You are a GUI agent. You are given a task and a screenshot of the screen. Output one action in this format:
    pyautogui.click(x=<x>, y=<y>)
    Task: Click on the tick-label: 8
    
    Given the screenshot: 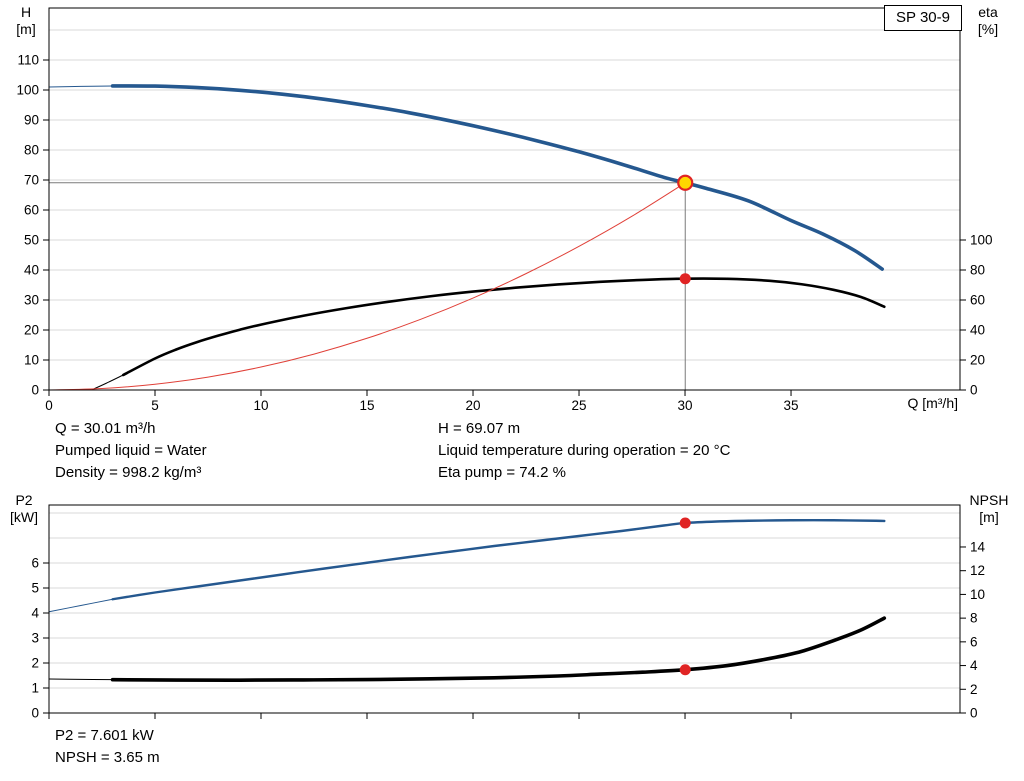 What is the action you would take?
    pyautogui.click(x=974, y=618)
    